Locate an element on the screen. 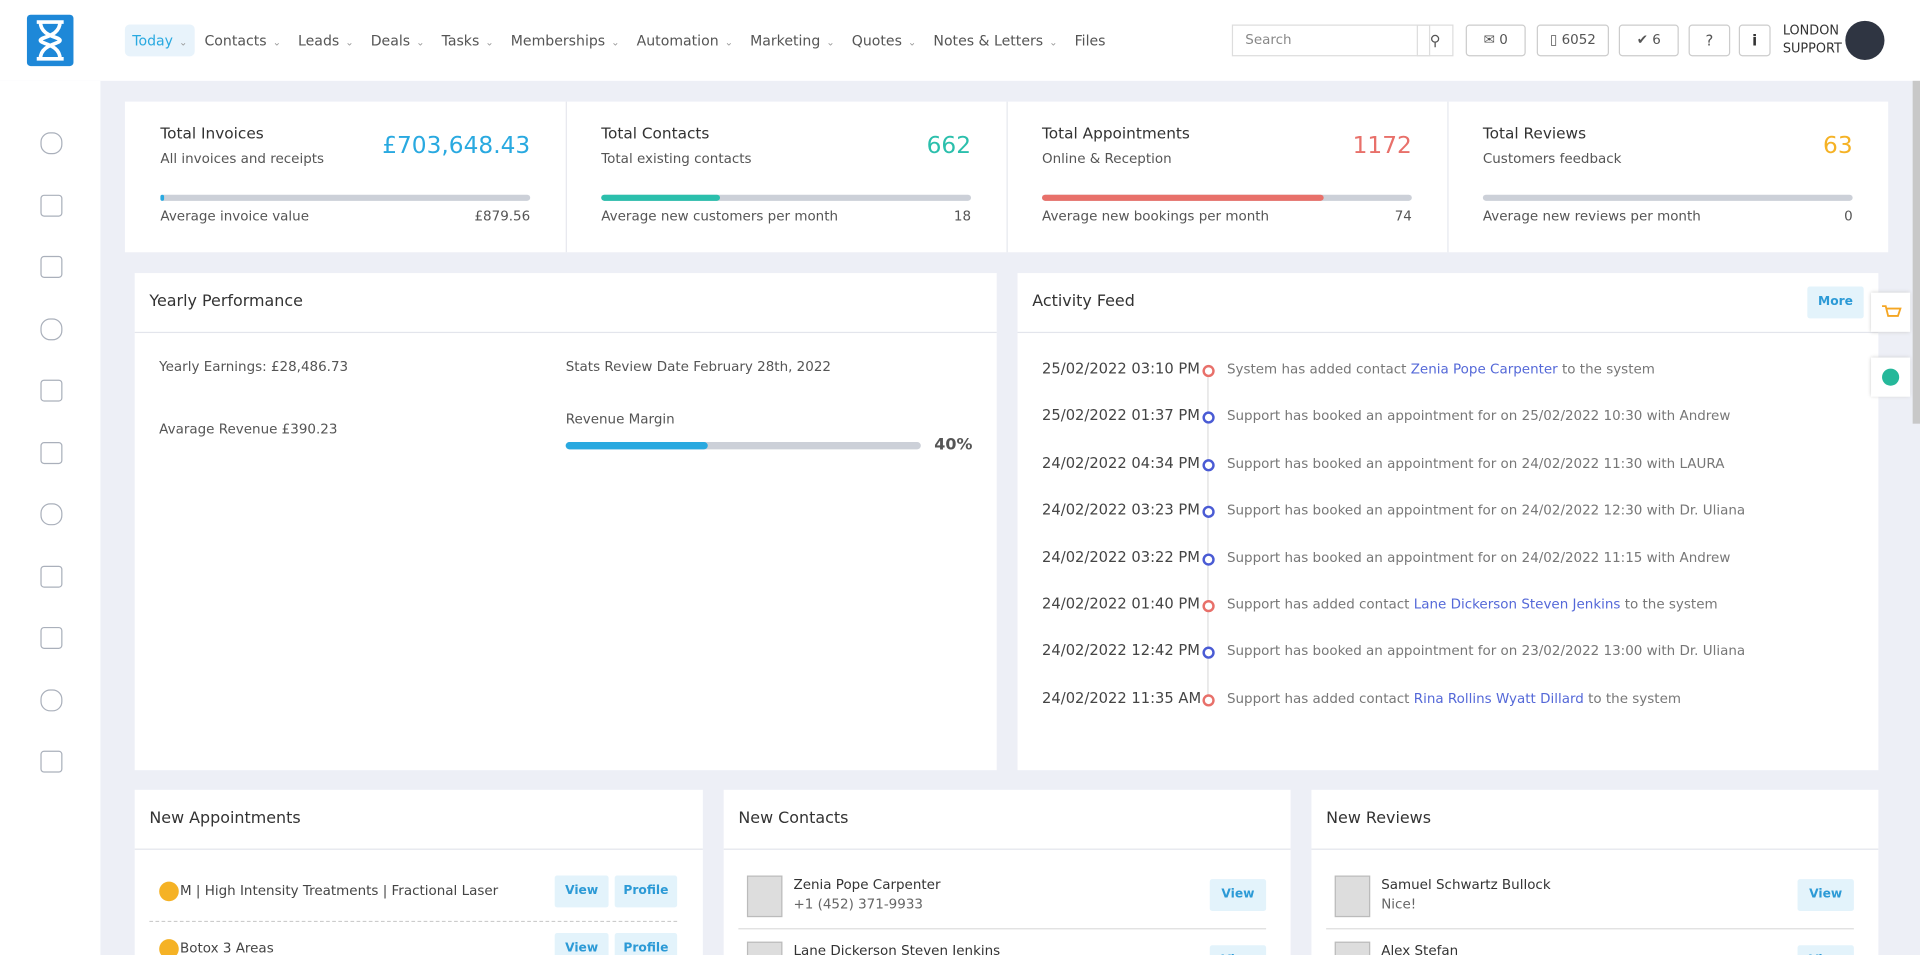 This screenshot has height=955, width=1920. search-button: ⚲ is located at coordinates (1435, 40).